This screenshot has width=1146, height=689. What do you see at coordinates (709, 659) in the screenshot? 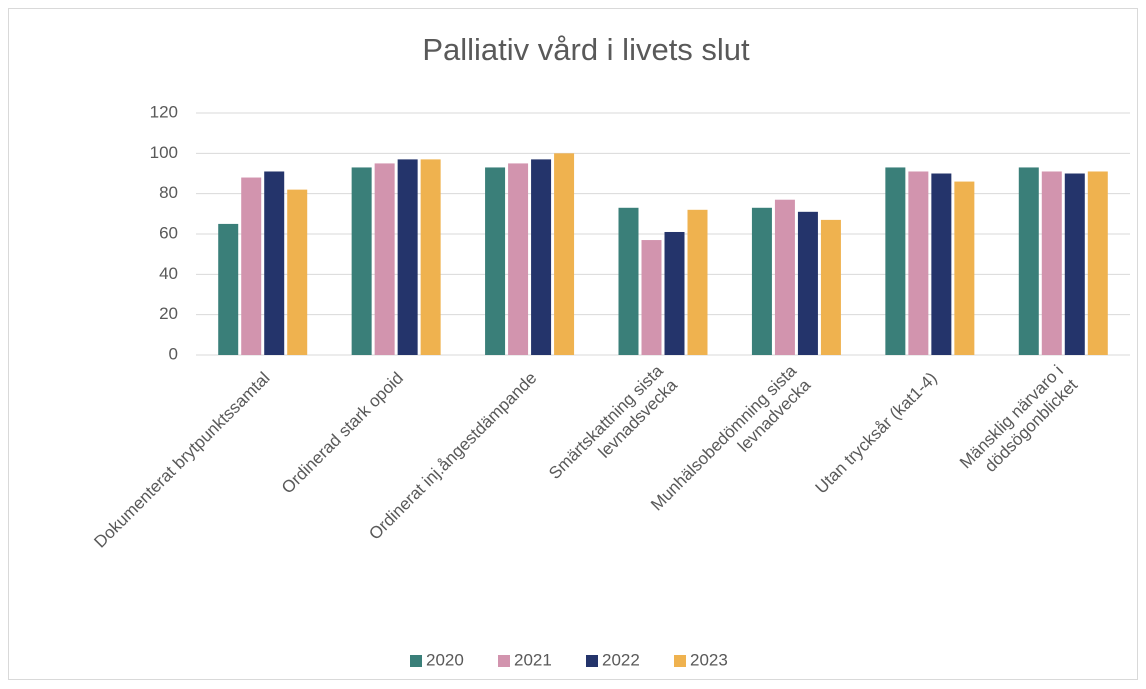
I see `legend-label: 2023` at bounding box center [709, 659].